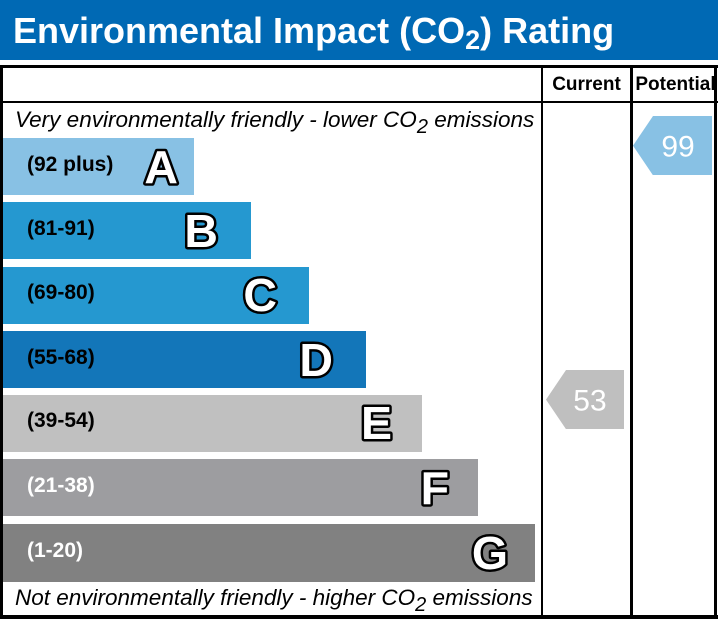 The height and width of the screenshot is (619, 718). Describe the element at coordinates (589, 400) in the screenshot. I see `svg-text: 53` at that location.